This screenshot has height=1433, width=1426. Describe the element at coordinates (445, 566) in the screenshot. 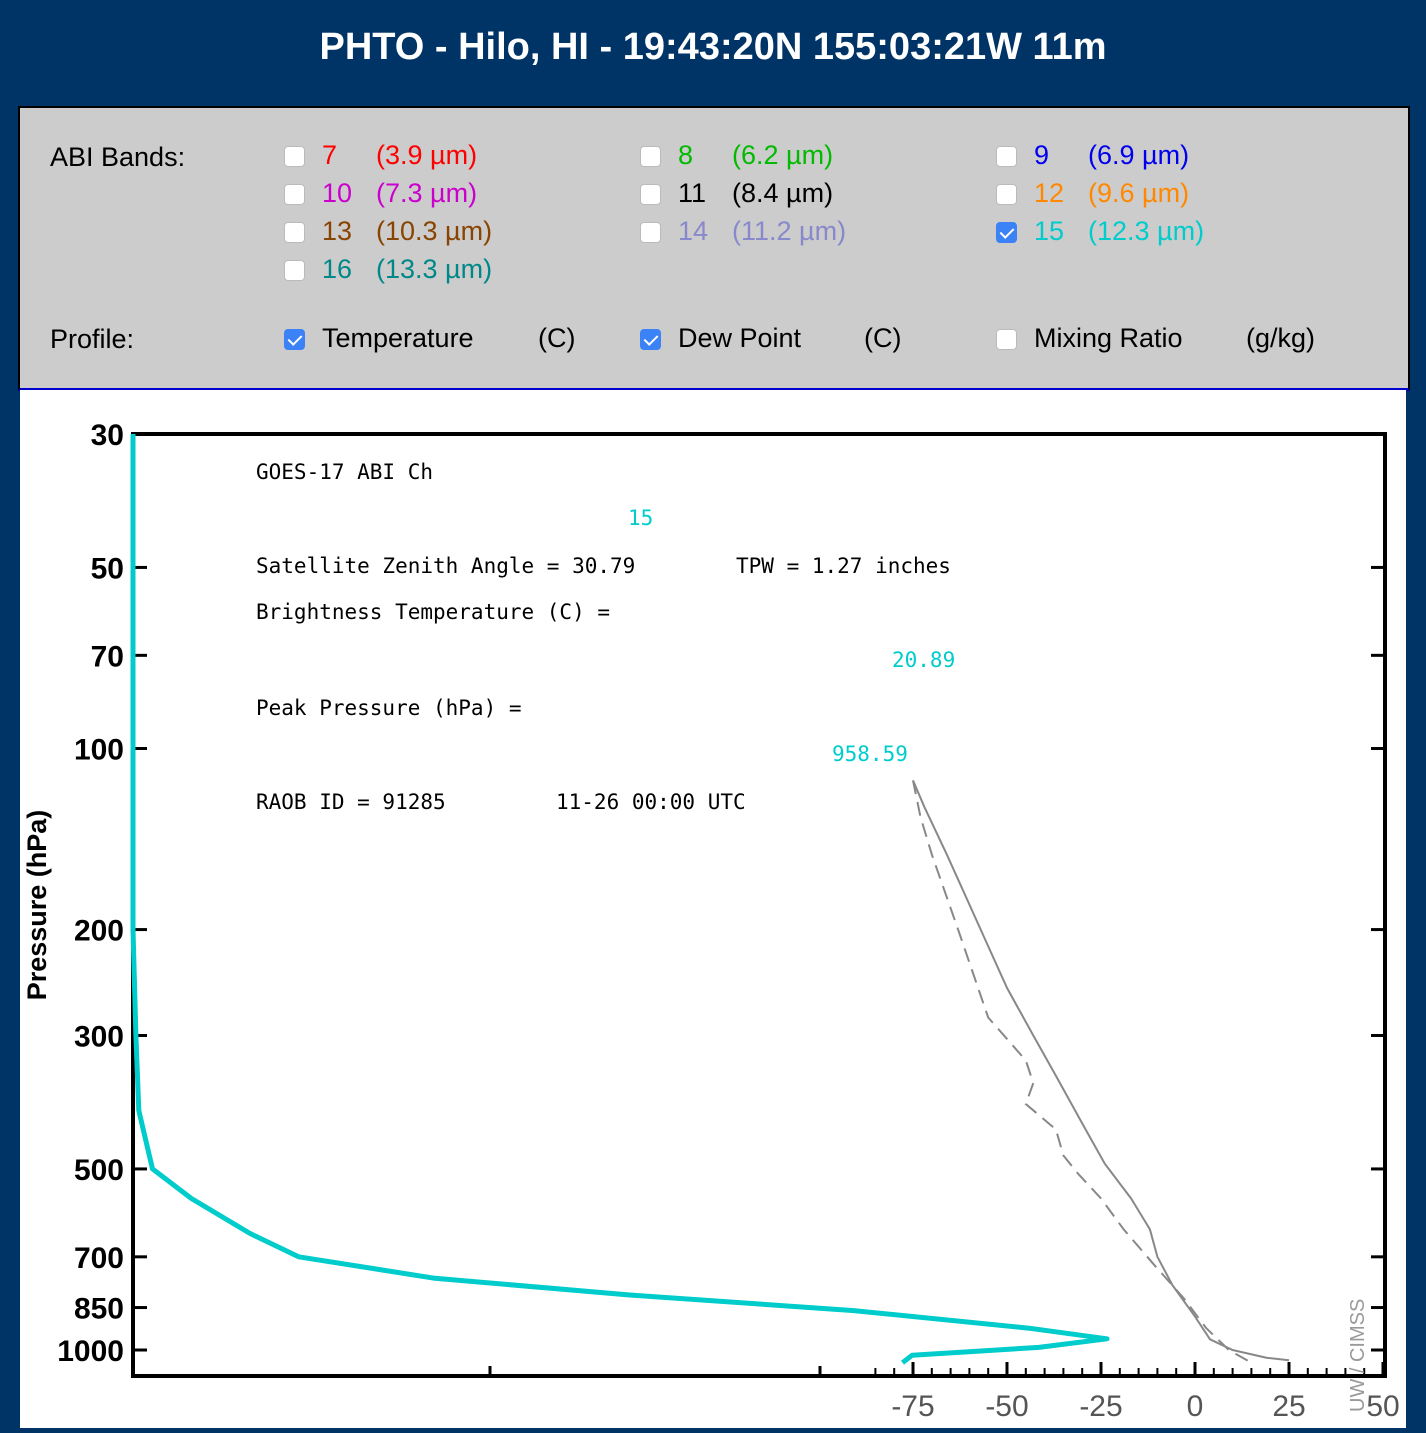

I see `annotation-zenith: Satellite Zenith Angle = 30.79` at that location.